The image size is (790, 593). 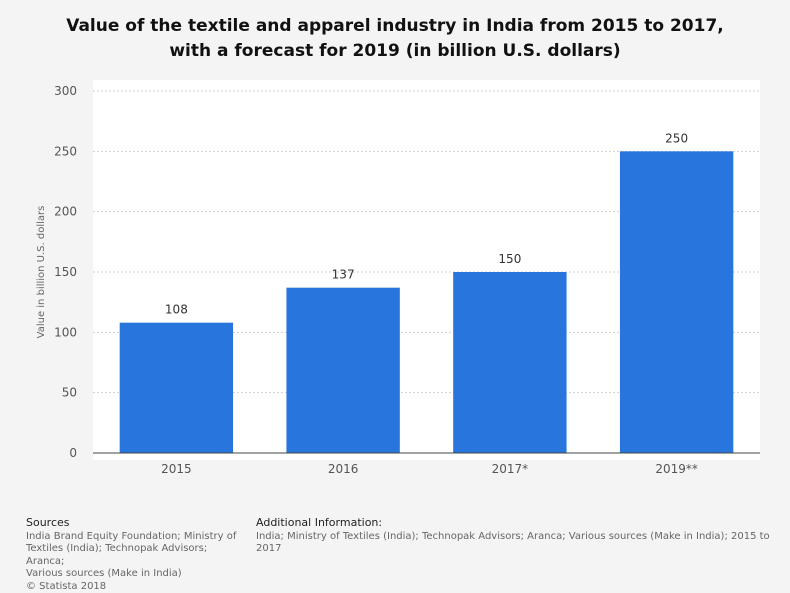 I want to click on y-tick-label: 100, so click(x=65, y=332).